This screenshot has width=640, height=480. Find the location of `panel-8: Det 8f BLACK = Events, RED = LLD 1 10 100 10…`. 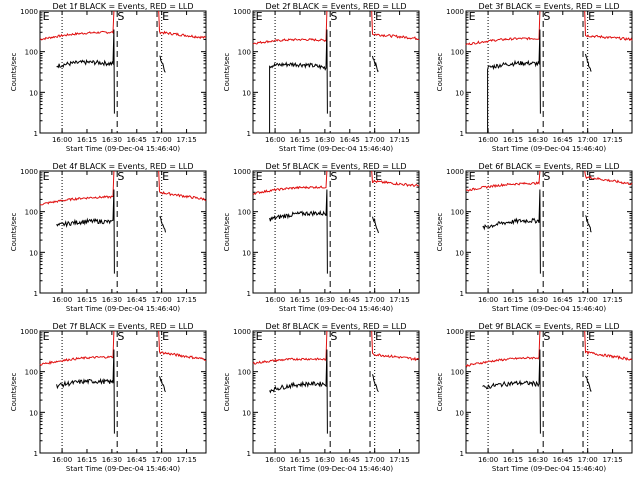

panel-8: Det 8f BLACK = Events, RED = LLD 1 10 100 10… is located at coordinates (321, 397).